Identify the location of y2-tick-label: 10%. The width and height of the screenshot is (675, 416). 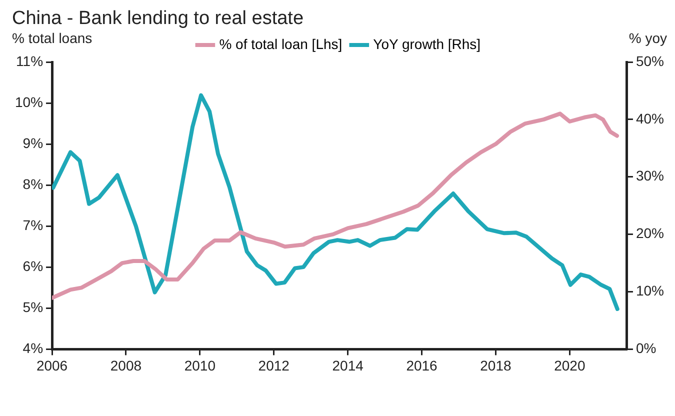
(650, 290).